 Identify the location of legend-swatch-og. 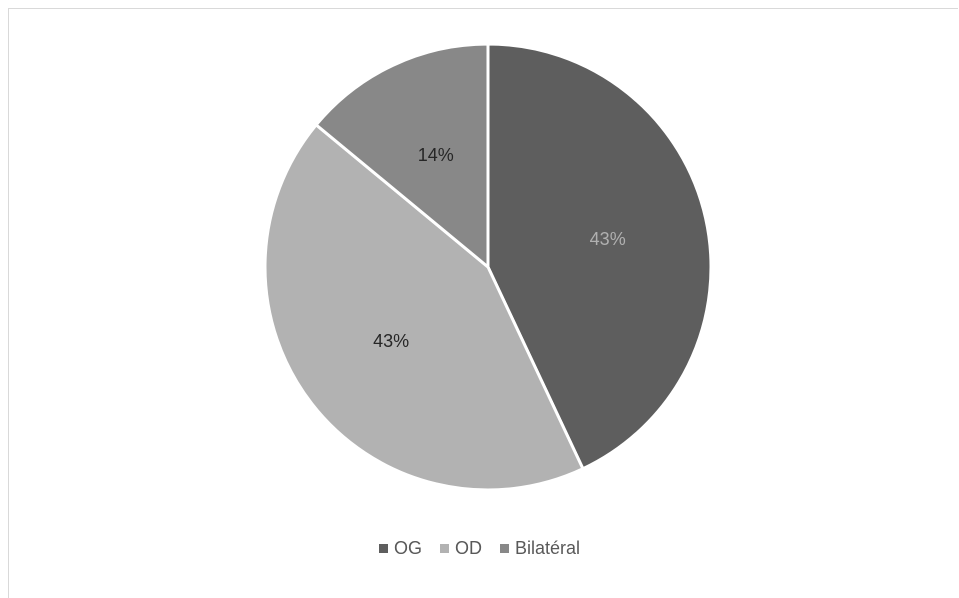
(383, 548).